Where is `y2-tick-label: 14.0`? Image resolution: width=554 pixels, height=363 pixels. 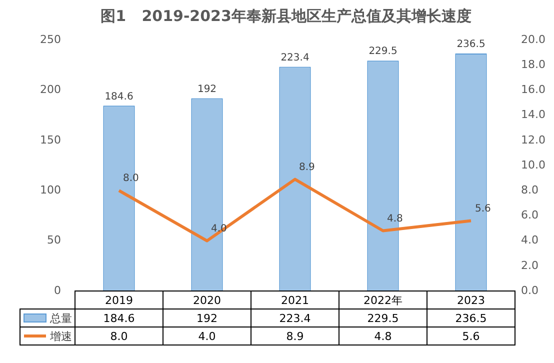 y2-tick-label: 14.0 is located at coordinates (533, 115).